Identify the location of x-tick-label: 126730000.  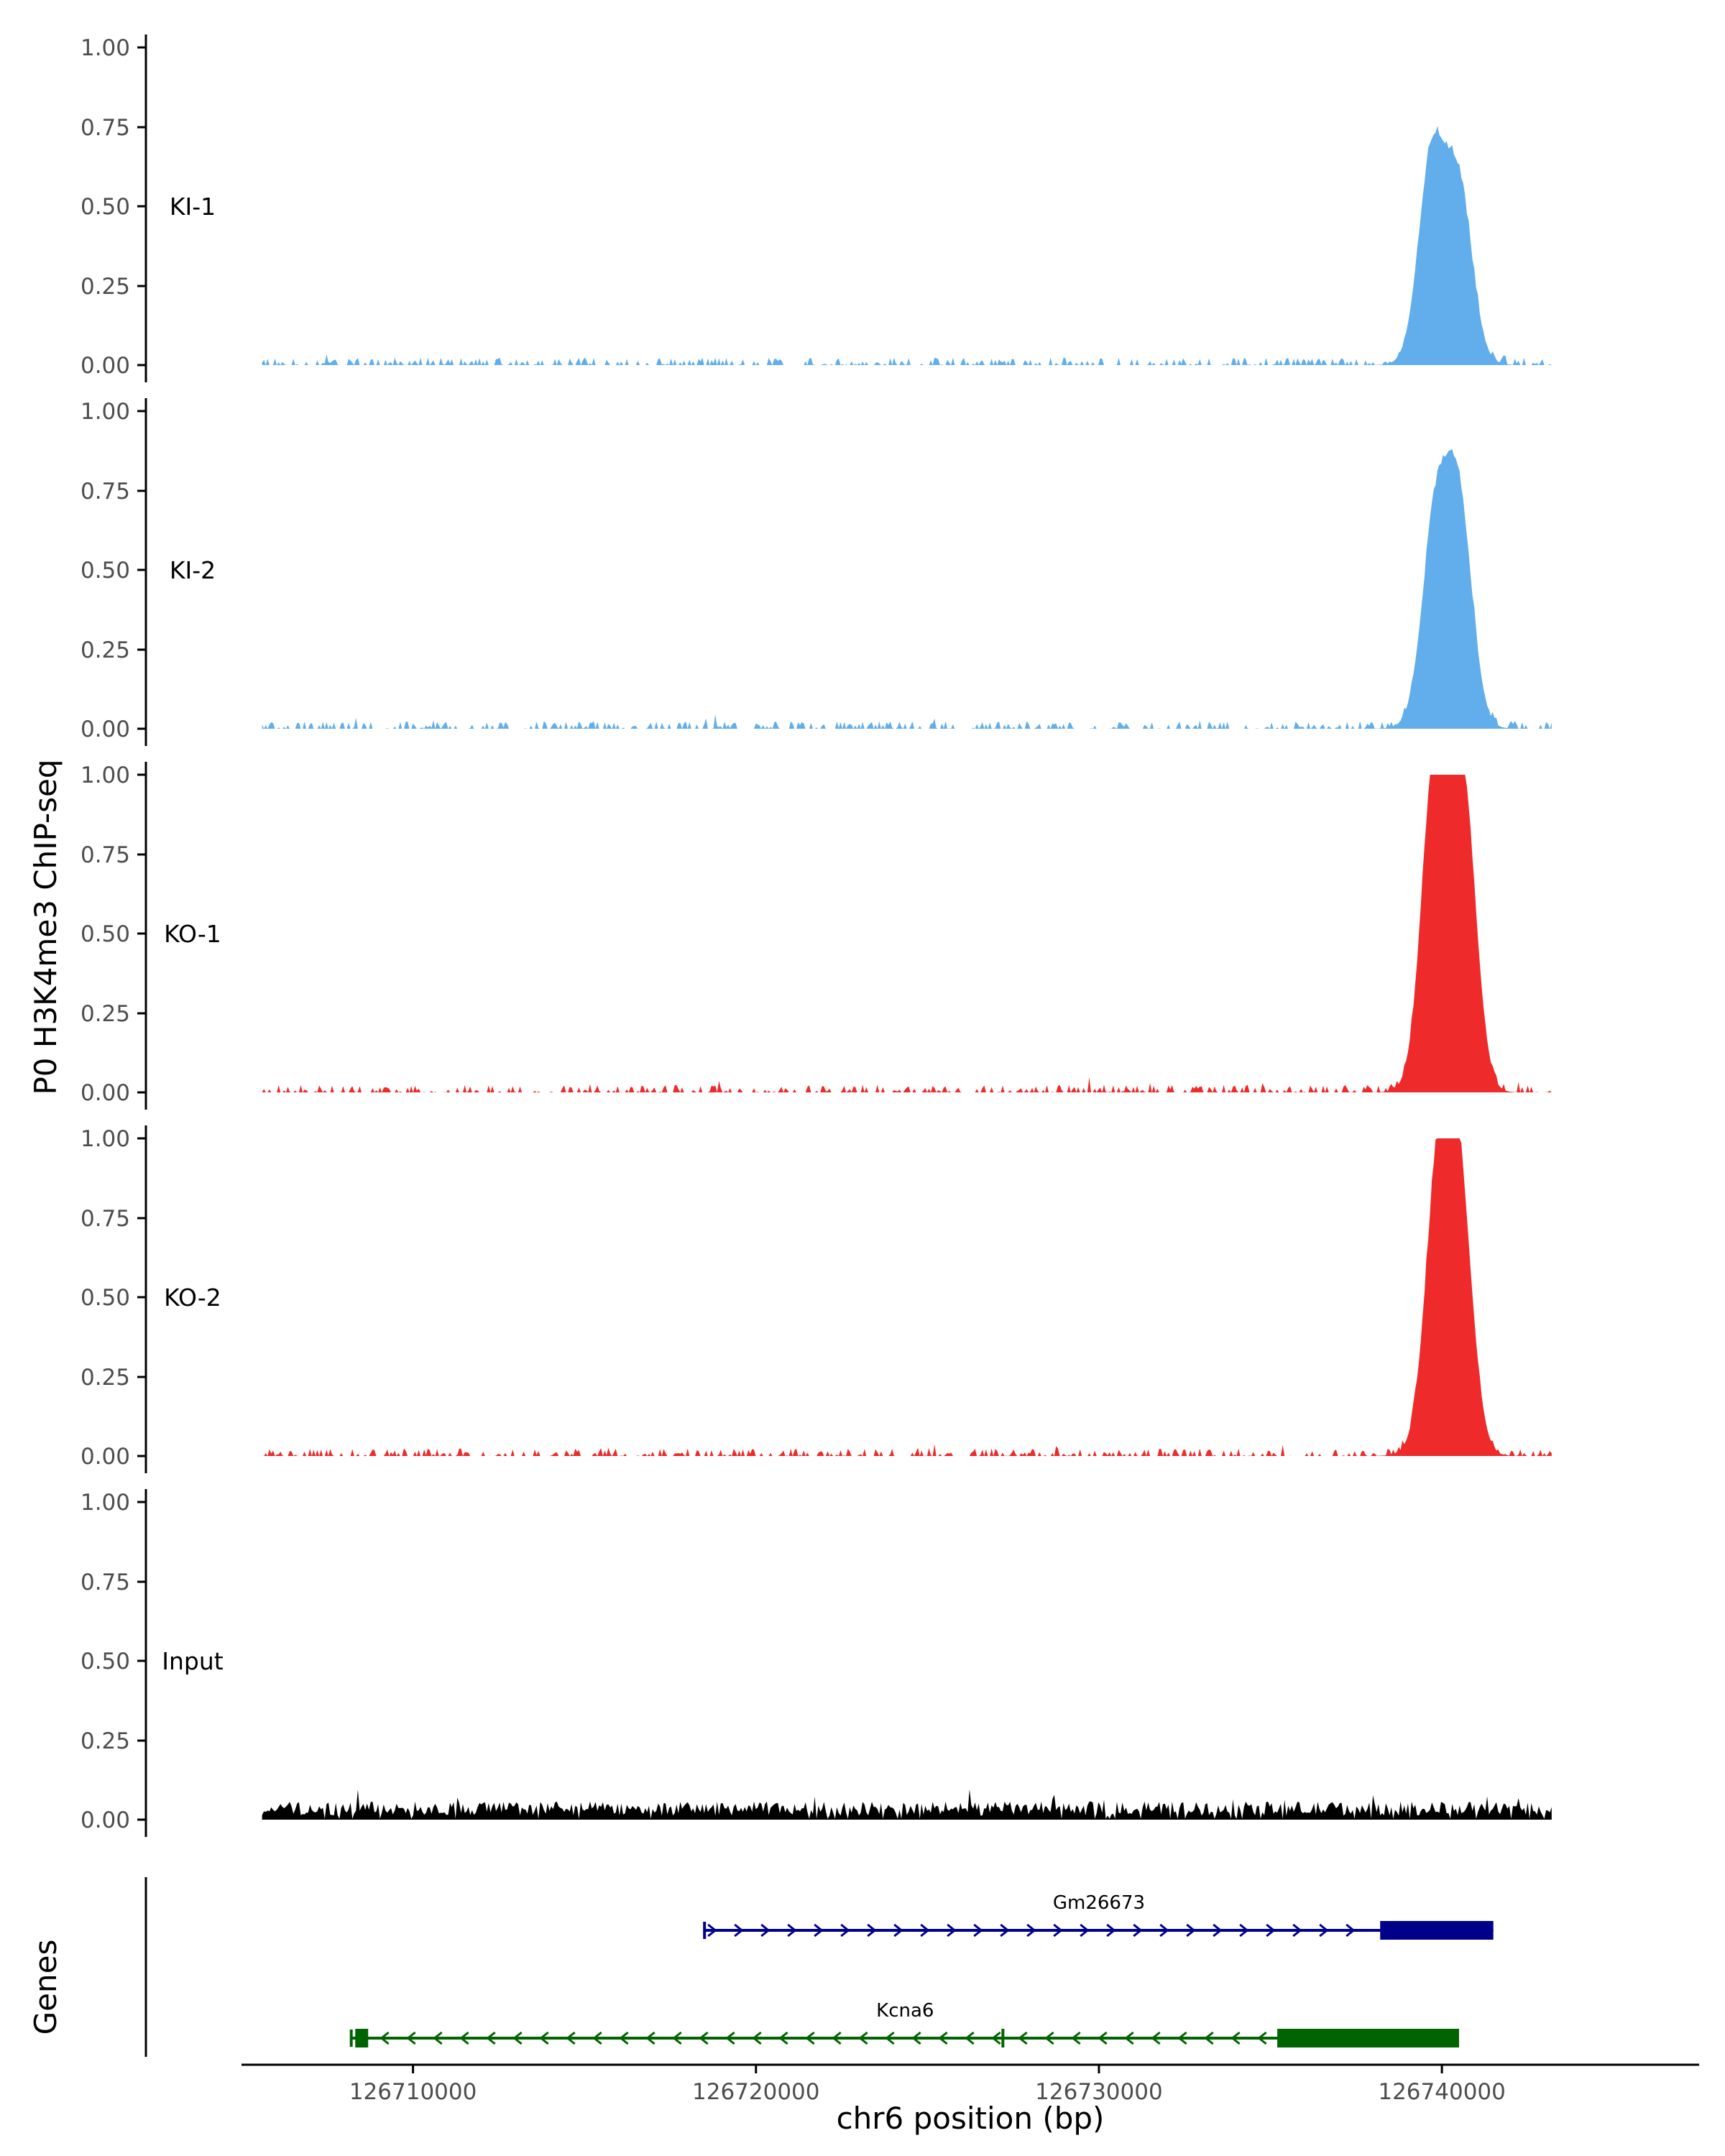
(1099, 2092).